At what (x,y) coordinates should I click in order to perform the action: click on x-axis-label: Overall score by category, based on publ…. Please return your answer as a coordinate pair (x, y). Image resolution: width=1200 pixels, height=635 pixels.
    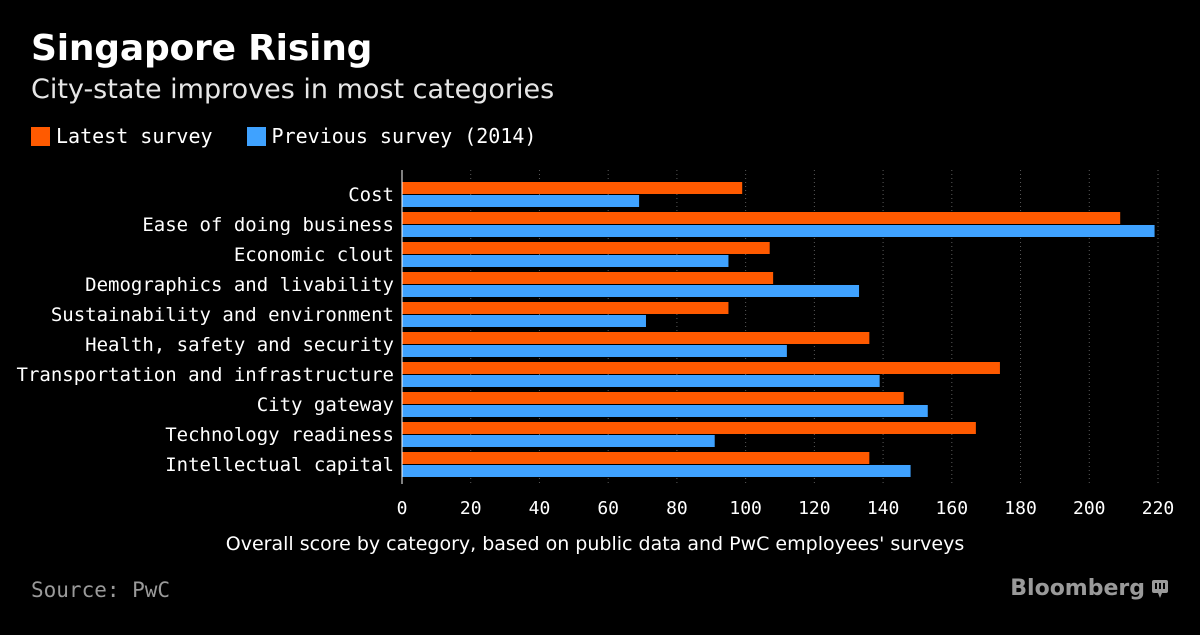
    Looking at the image, I should click on (595, 544).